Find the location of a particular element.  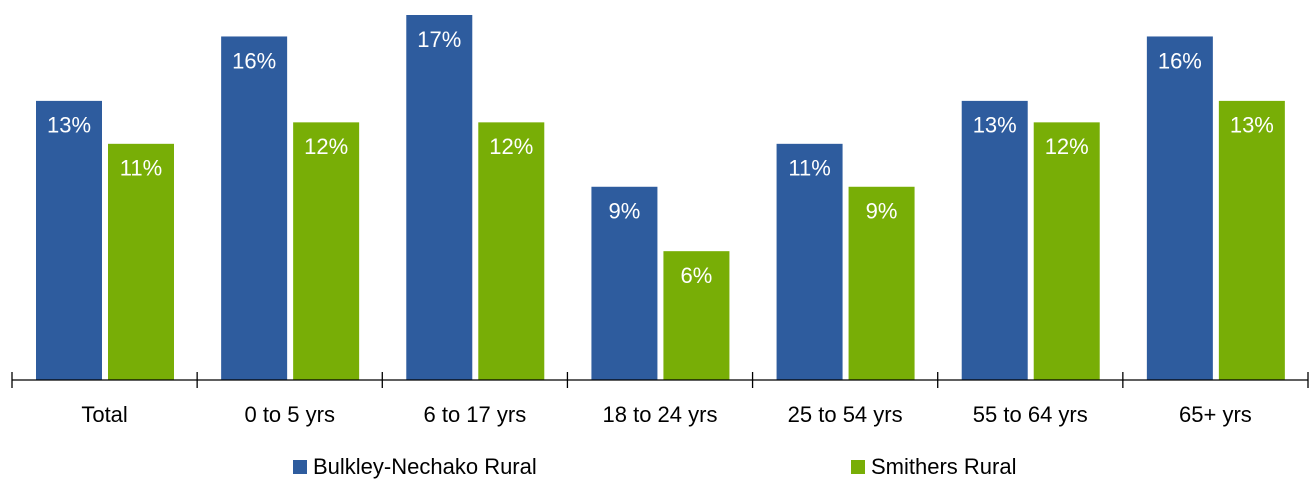

x-tick-label: 18 to 24 yrs is located at coordinates (660, 414).